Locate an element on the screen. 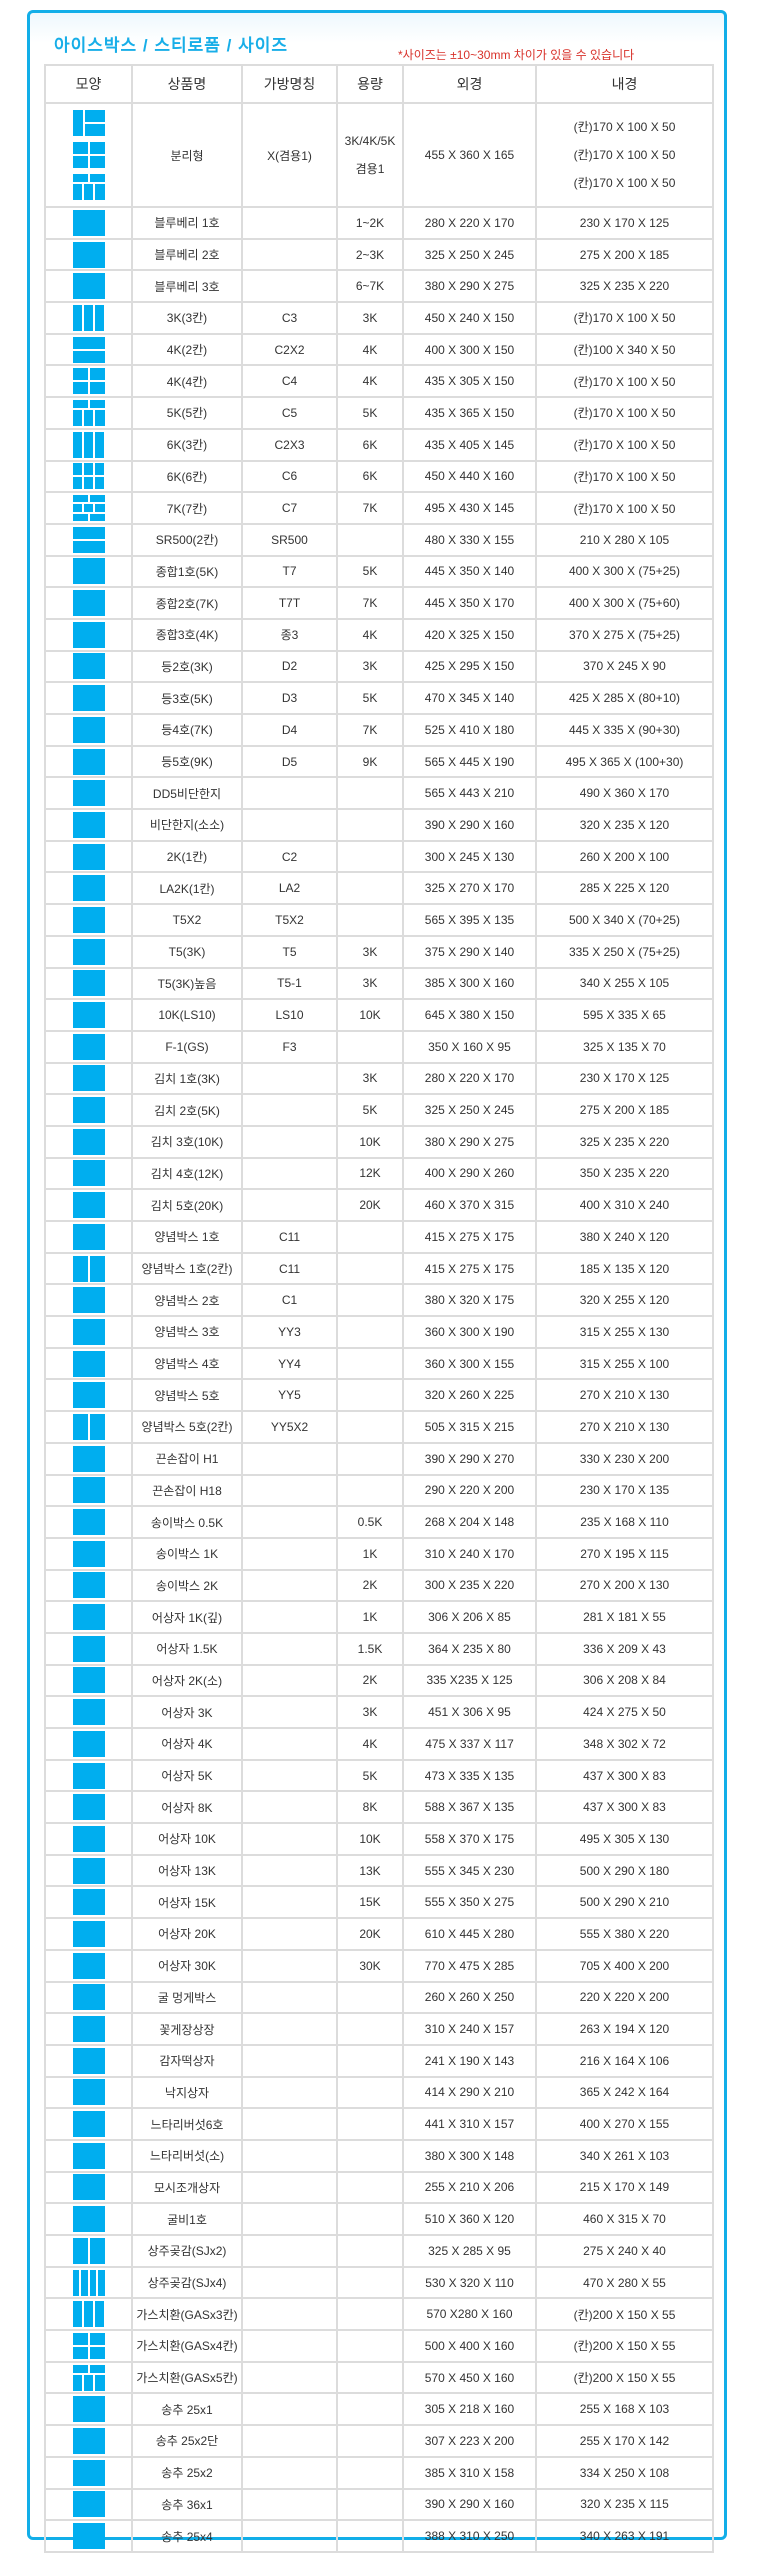  product-name: 10K(LS10) is located at coordinates (187, 1015).